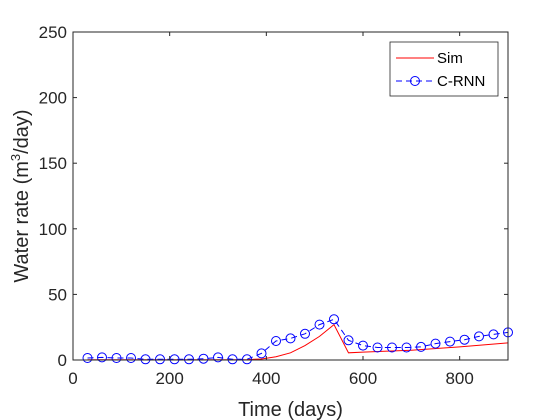 The image size is (560, 420). I want to click on x-tick-label: 200, so click(169, 378).